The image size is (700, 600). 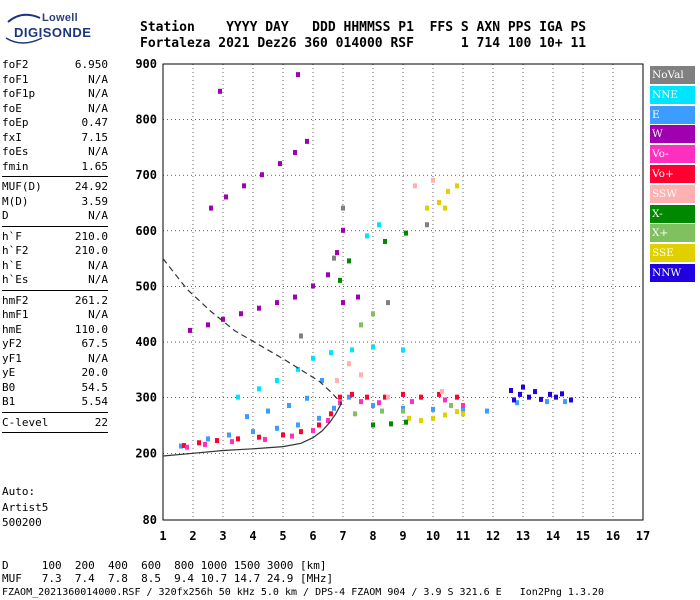 What do you see at coordinates (553, 536) in the screenshot?
I see `x-tick-label: 14` at bounding box center [553, 536].